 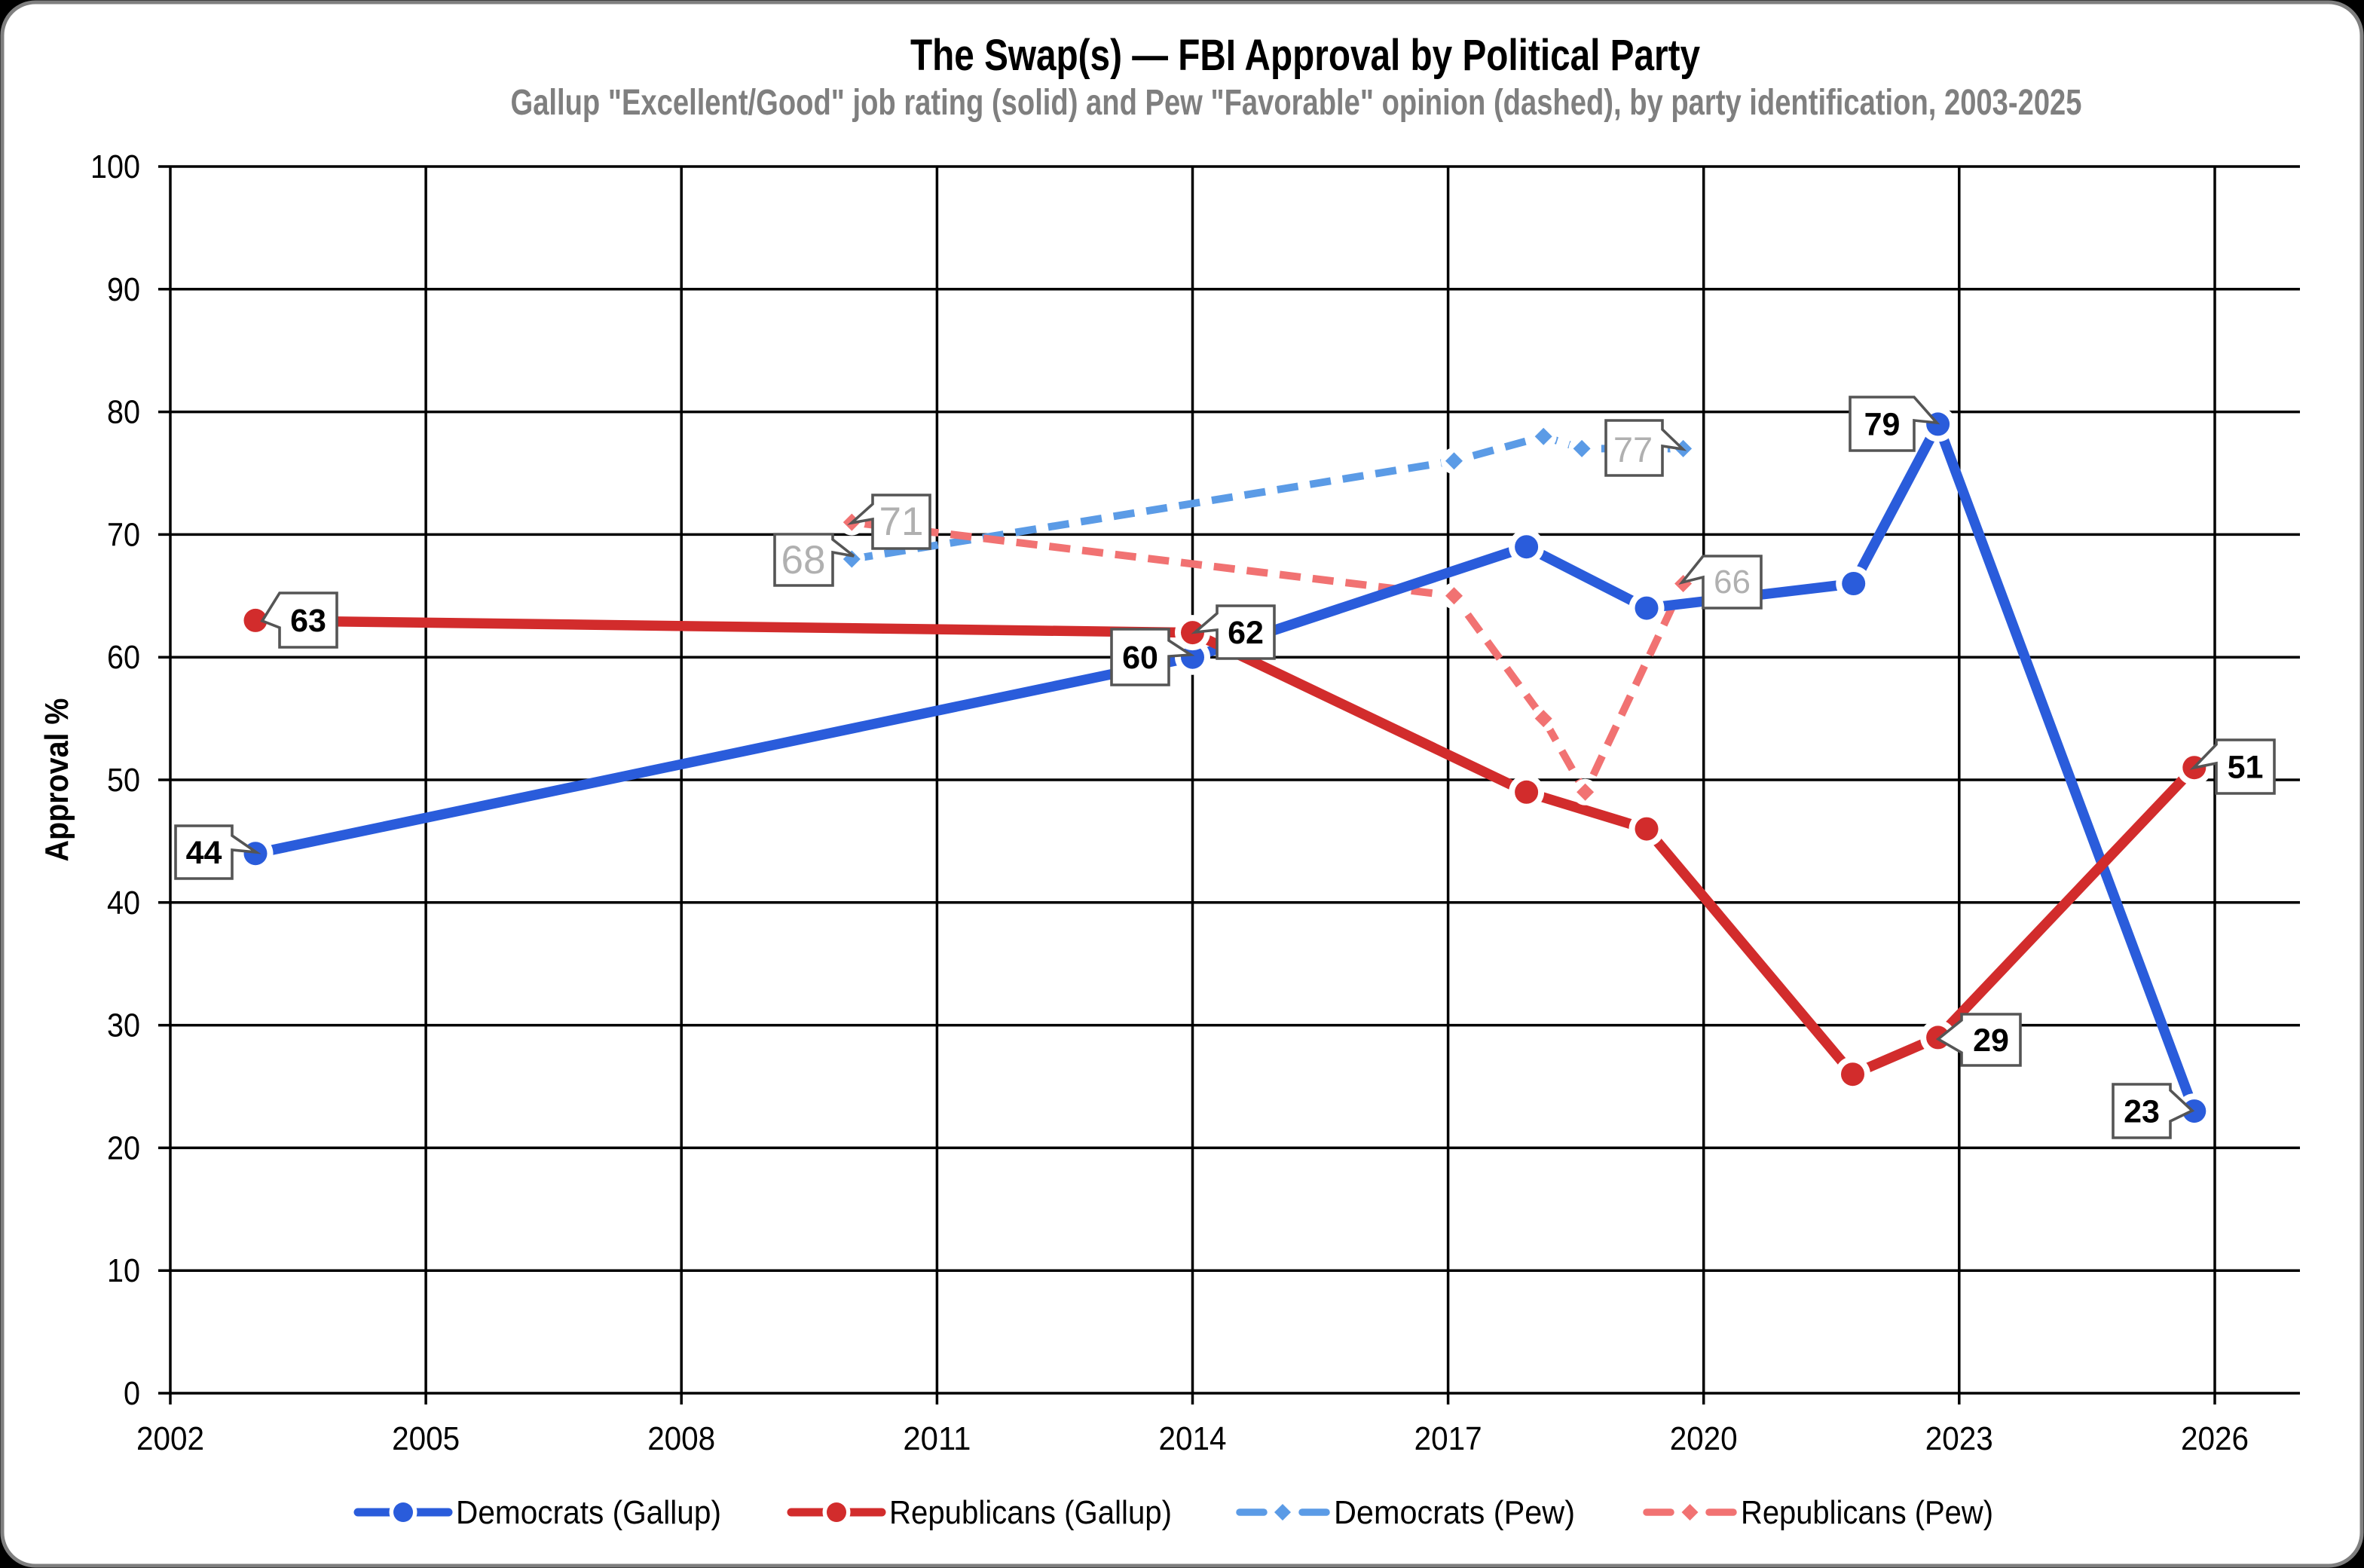 What do you see at coordinates (937, 1438) in the screenshot?
I see `svg-text: 2011` at bounding box center [937, 1438].